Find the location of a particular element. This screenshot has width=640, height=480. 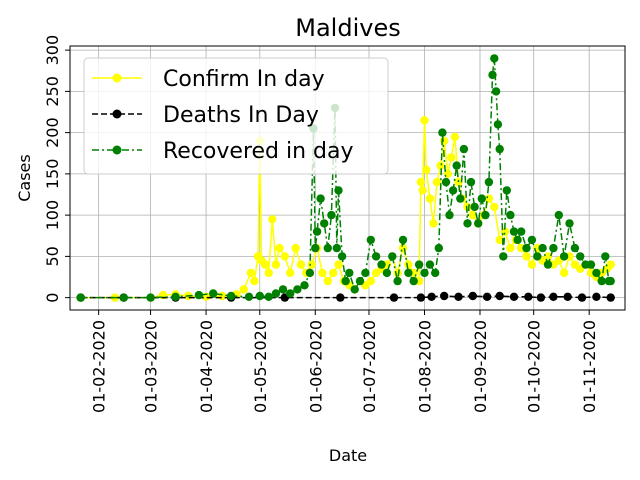

chart-title: Maldives is located at coordinates (347, 28).